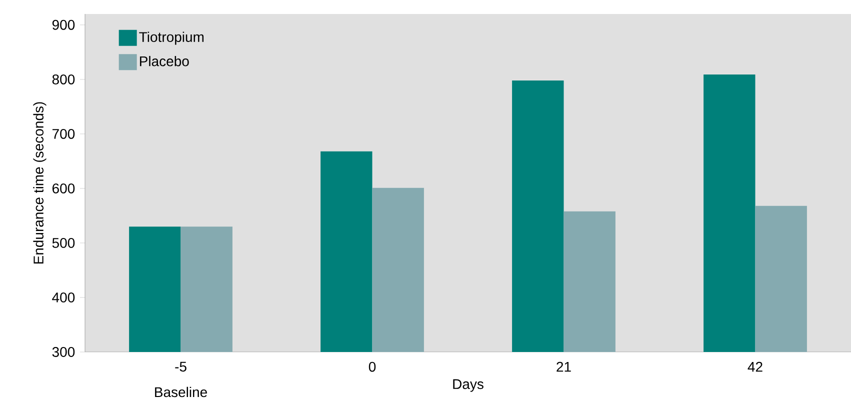 This screenshot has width=851, height=411. I want to click on y-tick-label: 300, so click(63, 352).